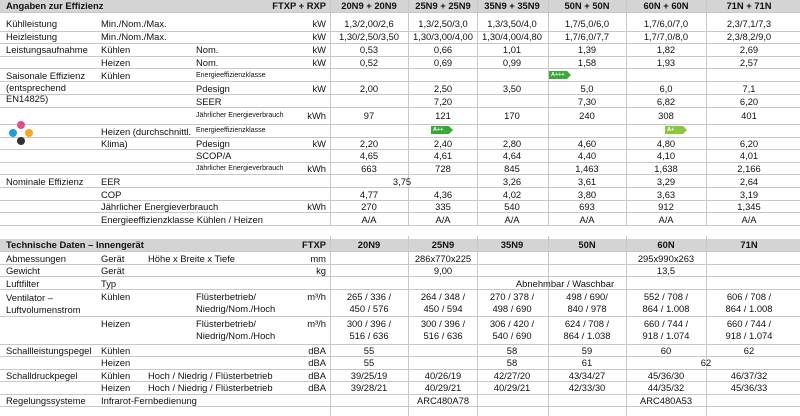  Describe the element at coordinates (369, 296) in the screenshot. I see `vent-k-line1: 265 / 336 /` at that location.